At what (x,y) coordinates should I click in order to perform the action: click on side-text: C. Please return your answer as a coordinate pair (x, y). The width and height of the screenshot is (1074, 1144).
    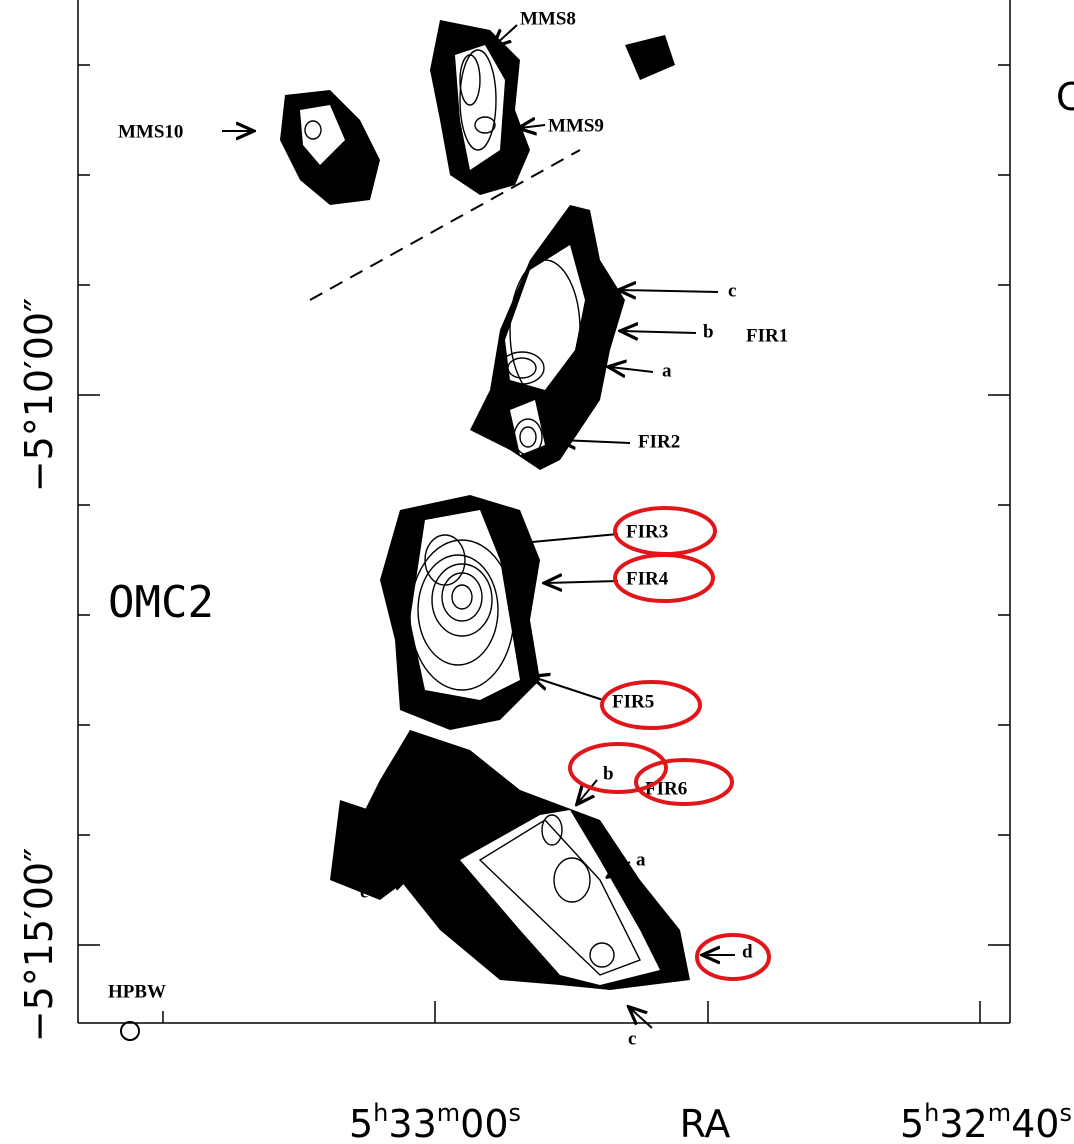
    Looking at the image, I should click on (1065, 97).